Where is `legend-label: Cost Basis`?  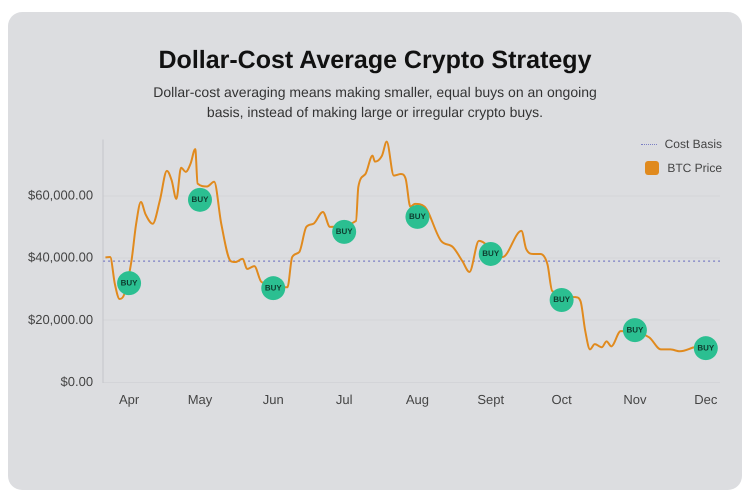 legend-label: Cost Basis is located at coordinates (693, 144).